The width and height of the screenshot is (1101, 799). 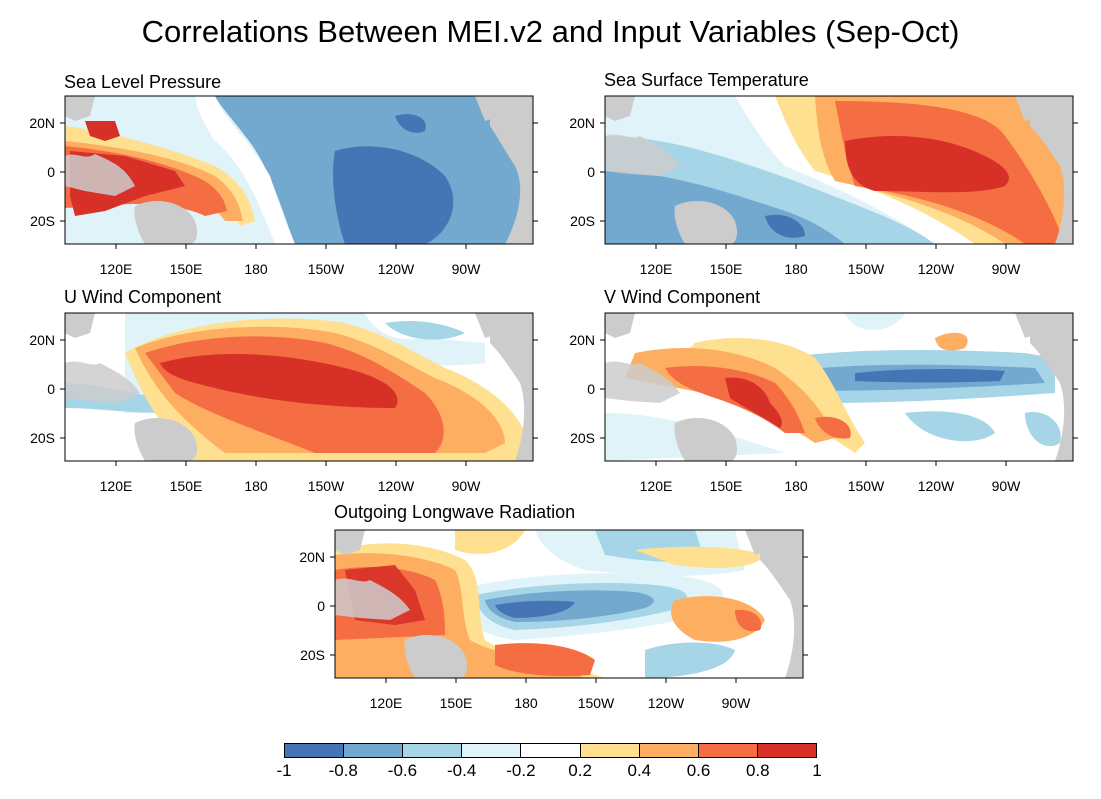 What do you see at coordinates (706, 80) in the screenshot?
I see `panel-title-sst: Sea Surface Temperature` at bounding box center [706, 80].